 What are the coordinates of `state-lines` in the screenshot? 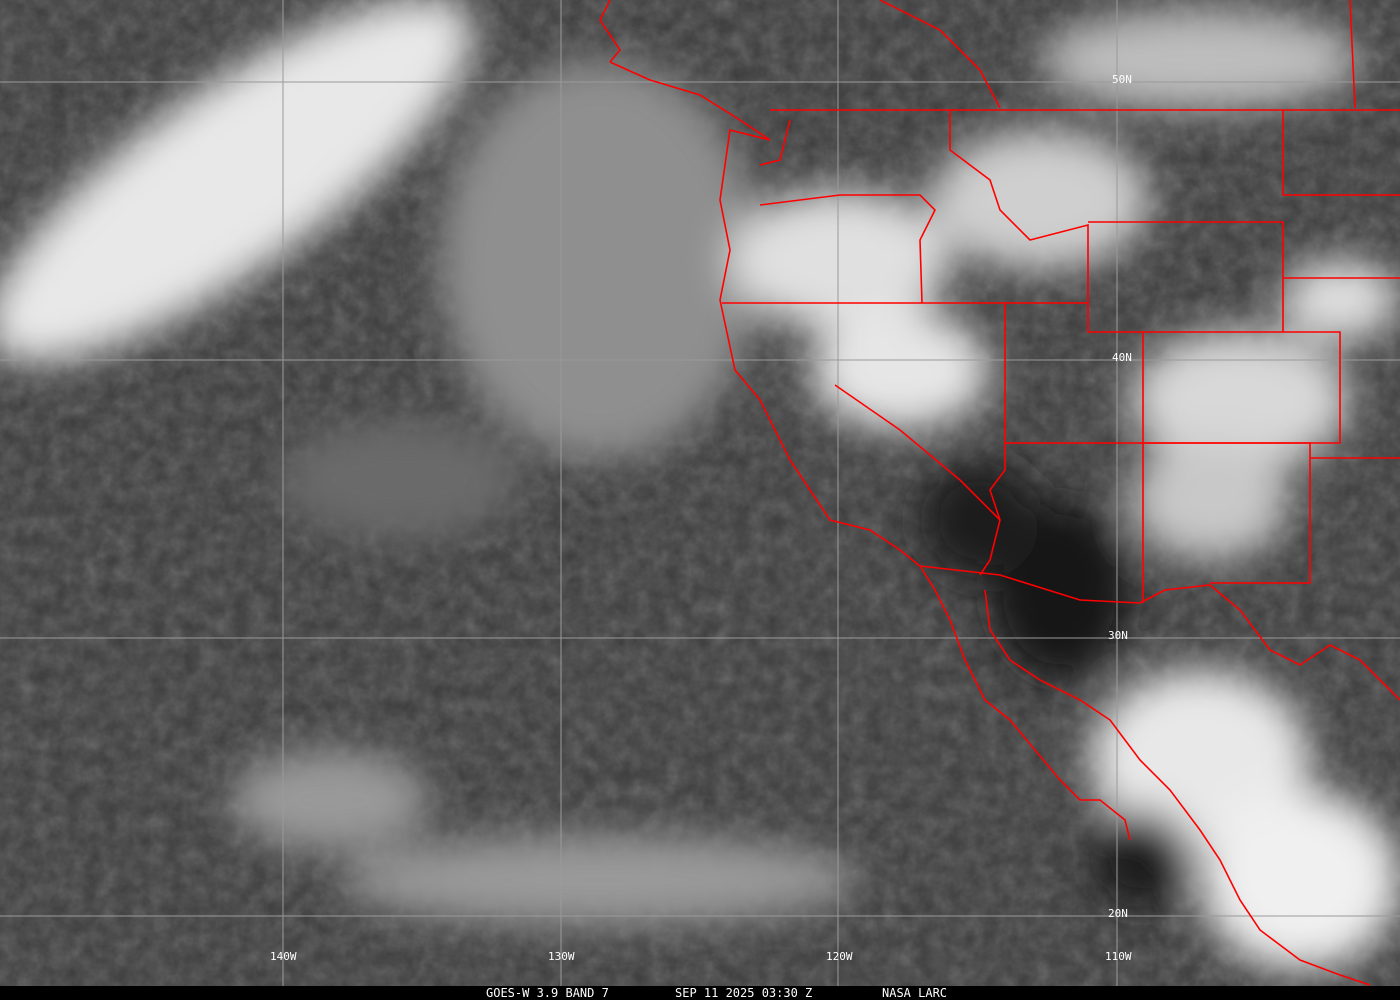 It's located at (847, 249).